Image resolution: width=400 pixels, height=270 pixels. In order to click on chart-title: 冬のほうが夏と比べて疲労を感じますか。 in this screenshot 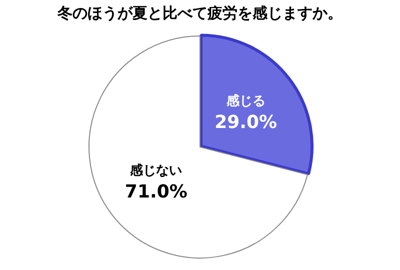, I will do `click(200, 13)`.